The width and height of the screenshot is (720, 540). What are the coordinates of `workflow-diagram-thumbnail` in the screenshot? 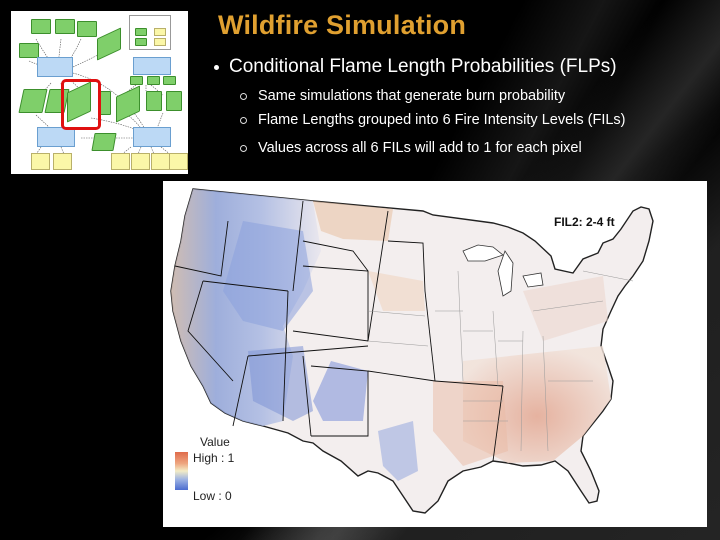 It's located at (99, 92).